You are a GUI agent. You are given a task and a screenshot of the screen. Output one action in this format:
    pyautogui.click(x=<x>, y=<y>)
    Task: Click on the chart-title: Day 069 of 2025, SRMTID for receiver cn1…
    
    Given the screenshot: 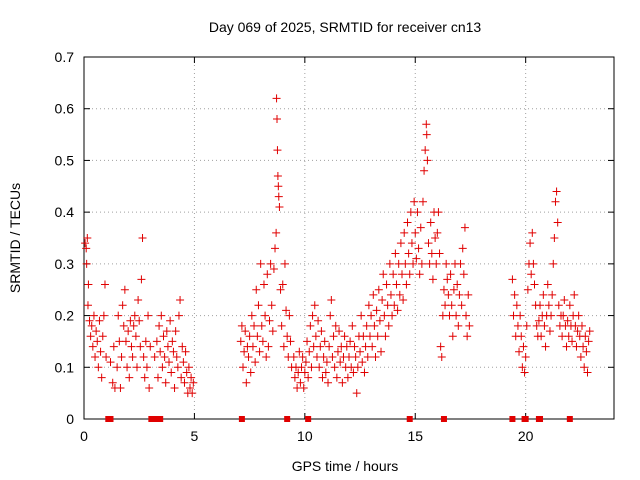 What is the action you would take?
    pyautogui.click(x=345, y=27)
    